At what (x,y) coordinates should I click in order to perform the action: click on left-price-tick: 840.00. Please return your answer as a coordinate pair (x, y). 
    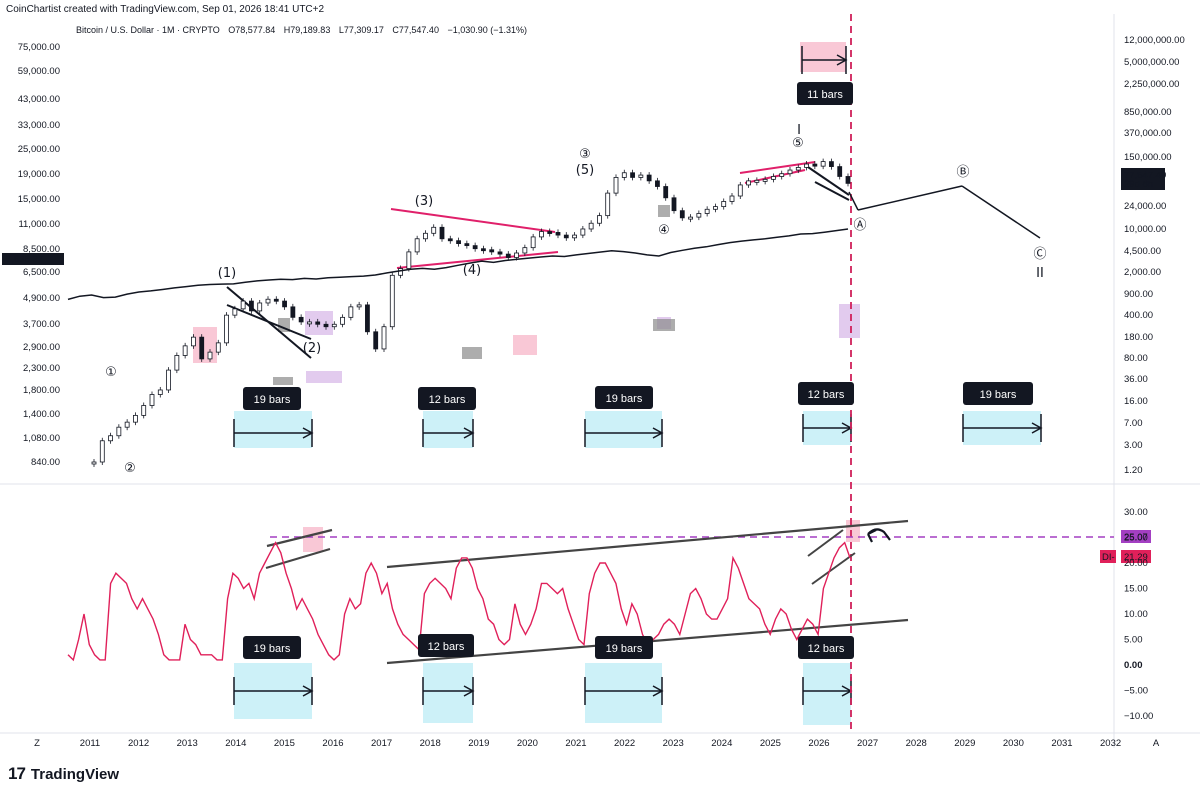
    Looking at the image, I should click on (45, 462).